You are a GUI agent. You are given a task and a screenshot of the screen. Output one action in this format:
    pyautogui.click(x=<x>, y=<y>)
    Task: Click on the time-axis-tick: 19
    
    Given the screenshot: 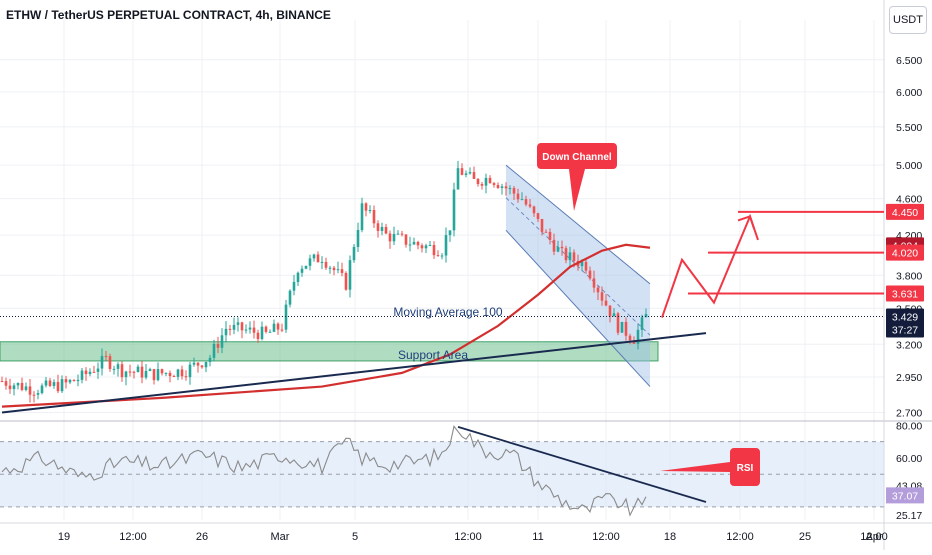 What is the action you would take?
    pyautogui.click(x=64, y=537)
    